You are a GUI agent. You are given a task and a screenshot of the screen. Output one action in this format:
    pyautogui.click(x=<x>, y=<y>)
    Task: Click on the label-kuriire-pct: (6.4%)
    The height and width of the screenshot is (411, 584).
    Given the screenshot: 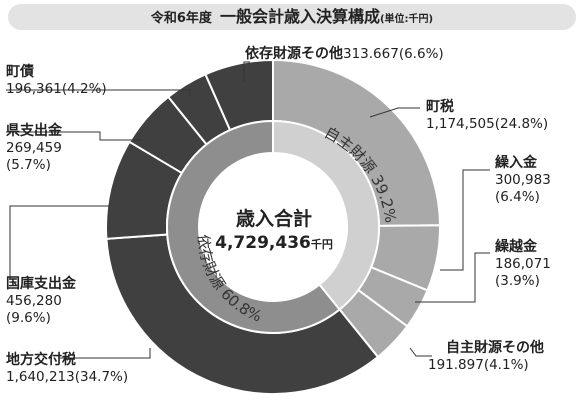 What is the action you would take?
    pyautogui.click(x=517, y=197)
    